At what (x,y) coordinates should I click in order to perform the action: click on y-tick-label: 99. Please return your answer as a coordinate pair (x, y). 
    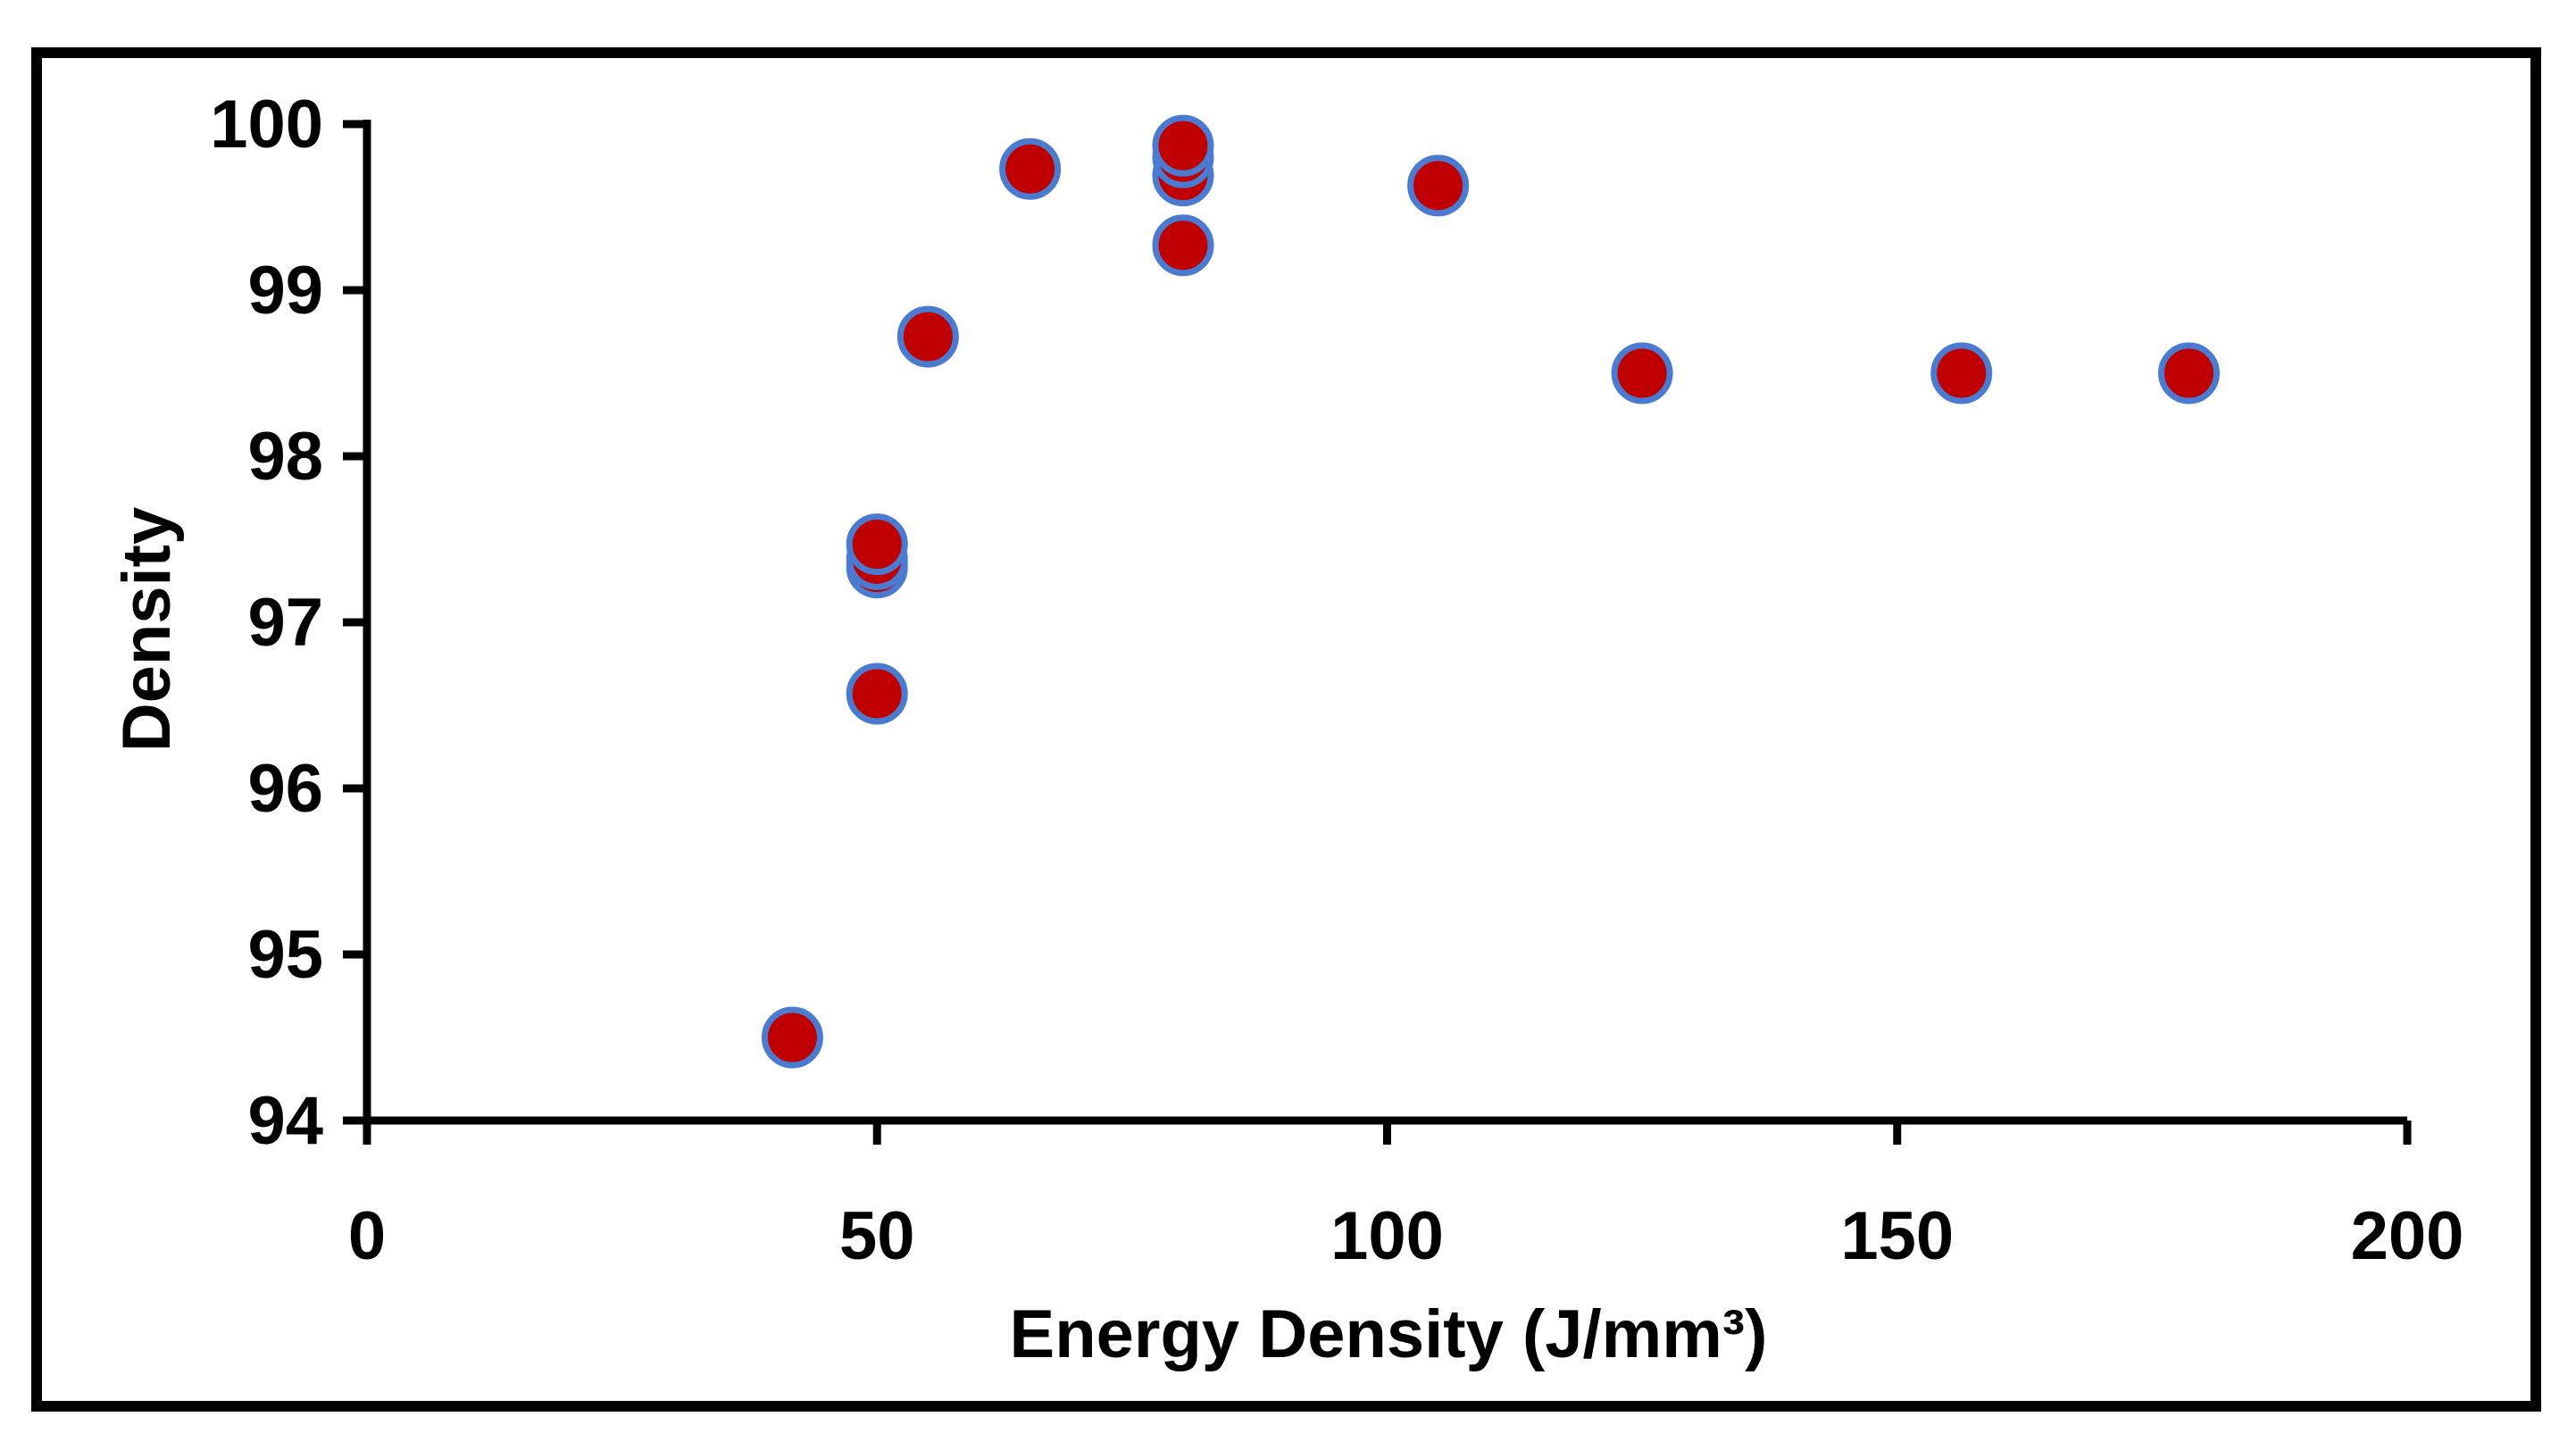
    Looking at the image, I should click on (285, 291).